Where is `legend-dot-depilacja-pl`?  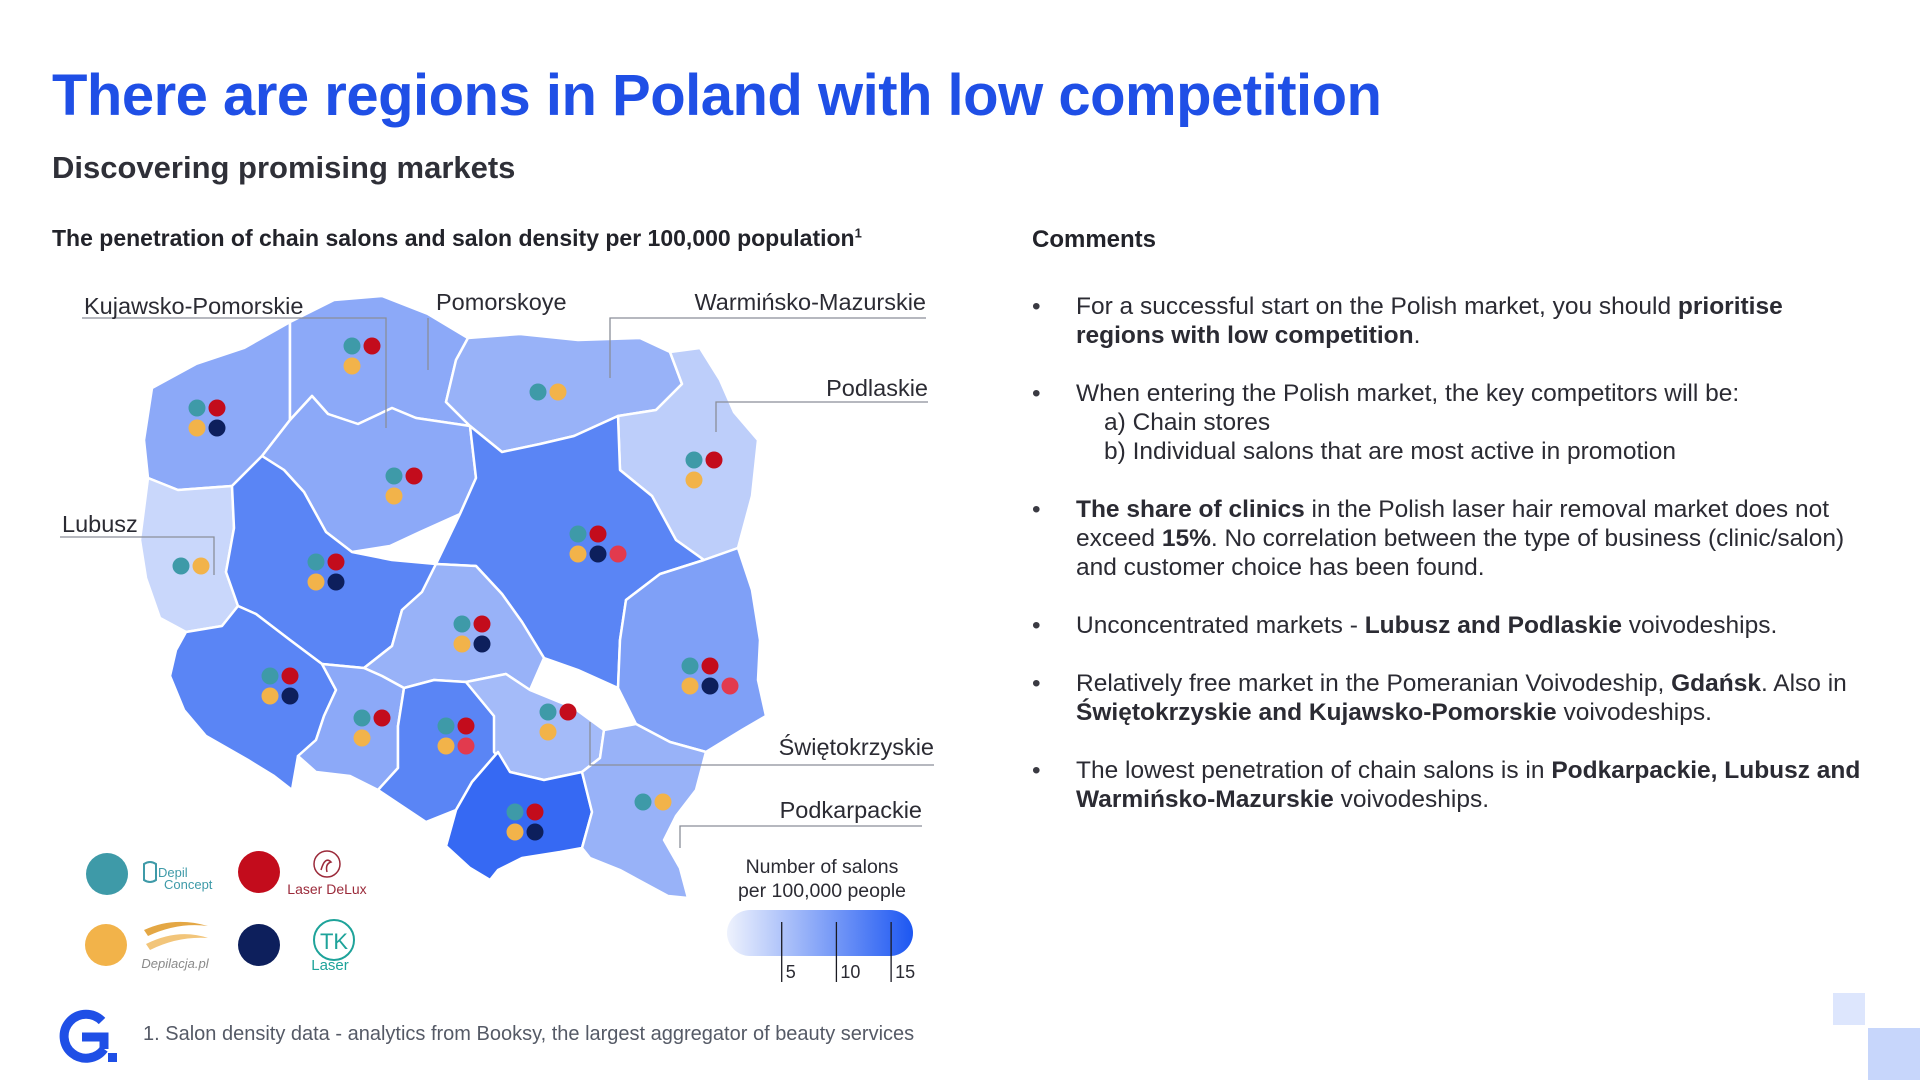
legend-dot-depilacja-pl is located at coordinates (106, 945).